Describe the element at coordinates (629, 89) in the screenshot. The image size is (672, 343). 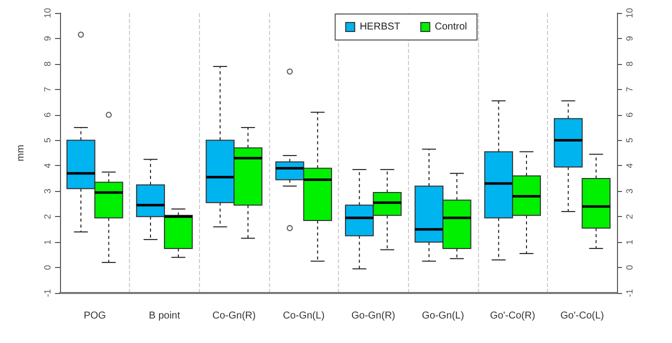
I see `y2-tick-label: 7` at that location.